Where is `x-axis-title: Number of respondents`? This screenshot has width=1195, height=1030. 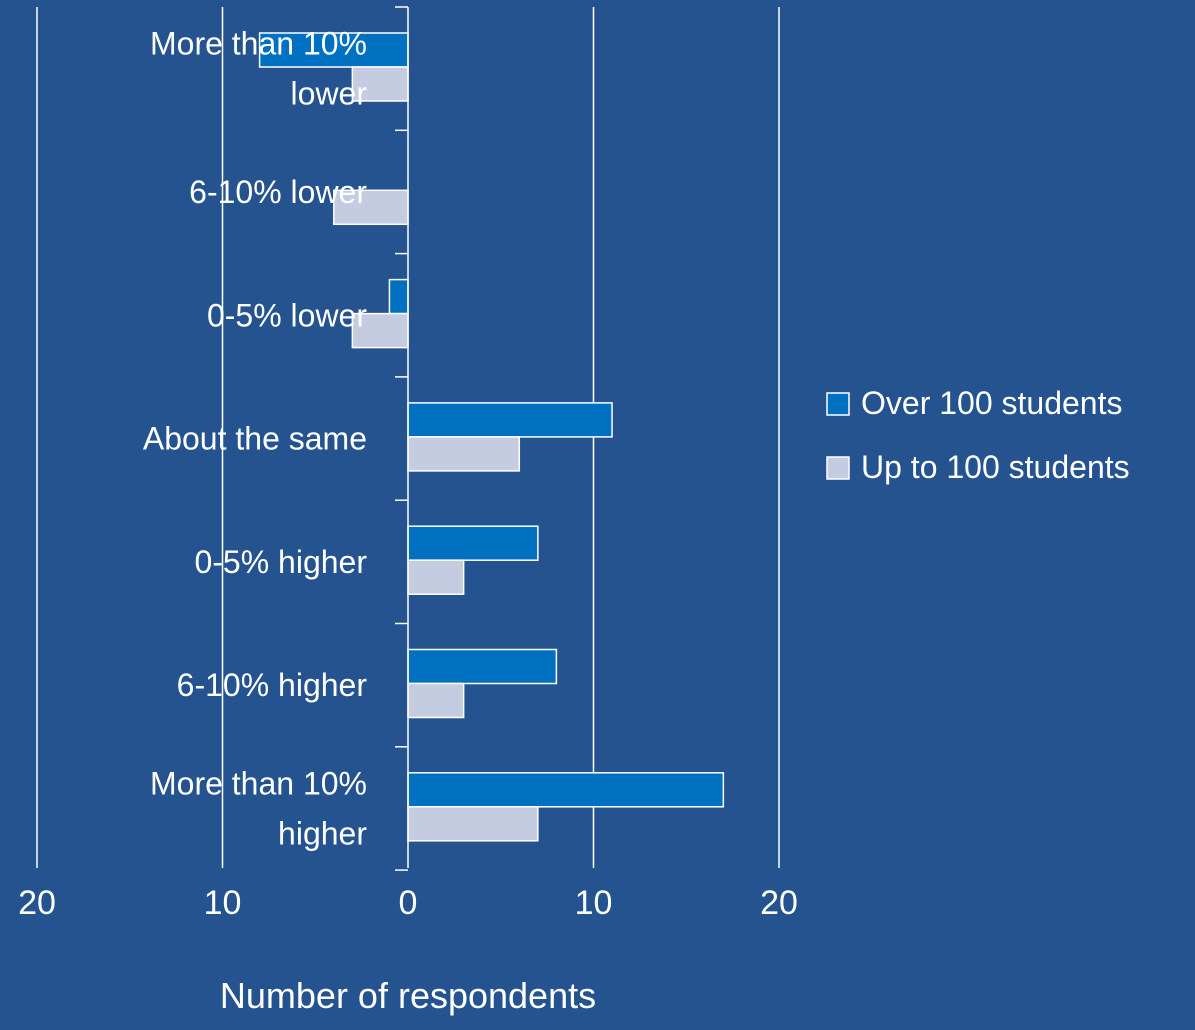 x-axis-title: Number of respondents is located at coordinates (408, 995).